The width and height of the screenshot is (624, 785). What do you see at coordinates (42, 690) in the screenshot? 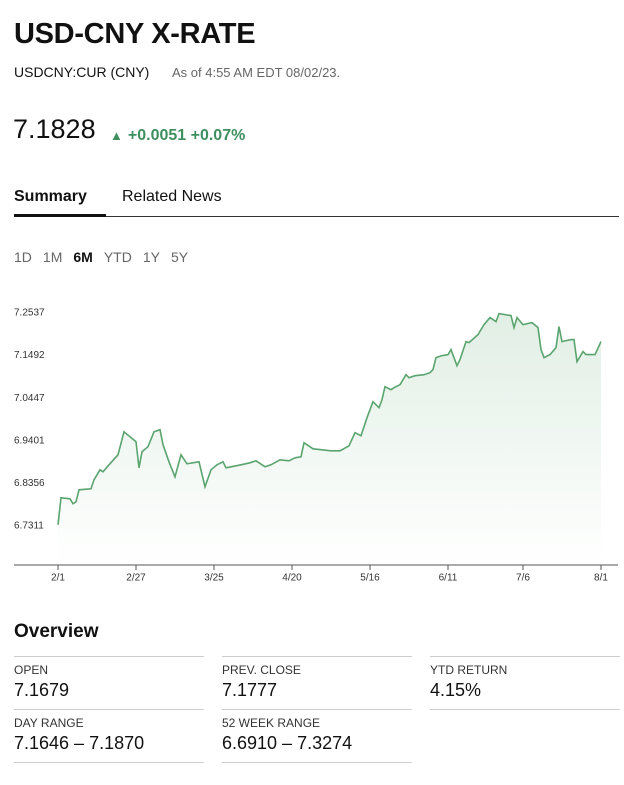
I see `overview-value: 7.1679` at bounding box center [42, 690].